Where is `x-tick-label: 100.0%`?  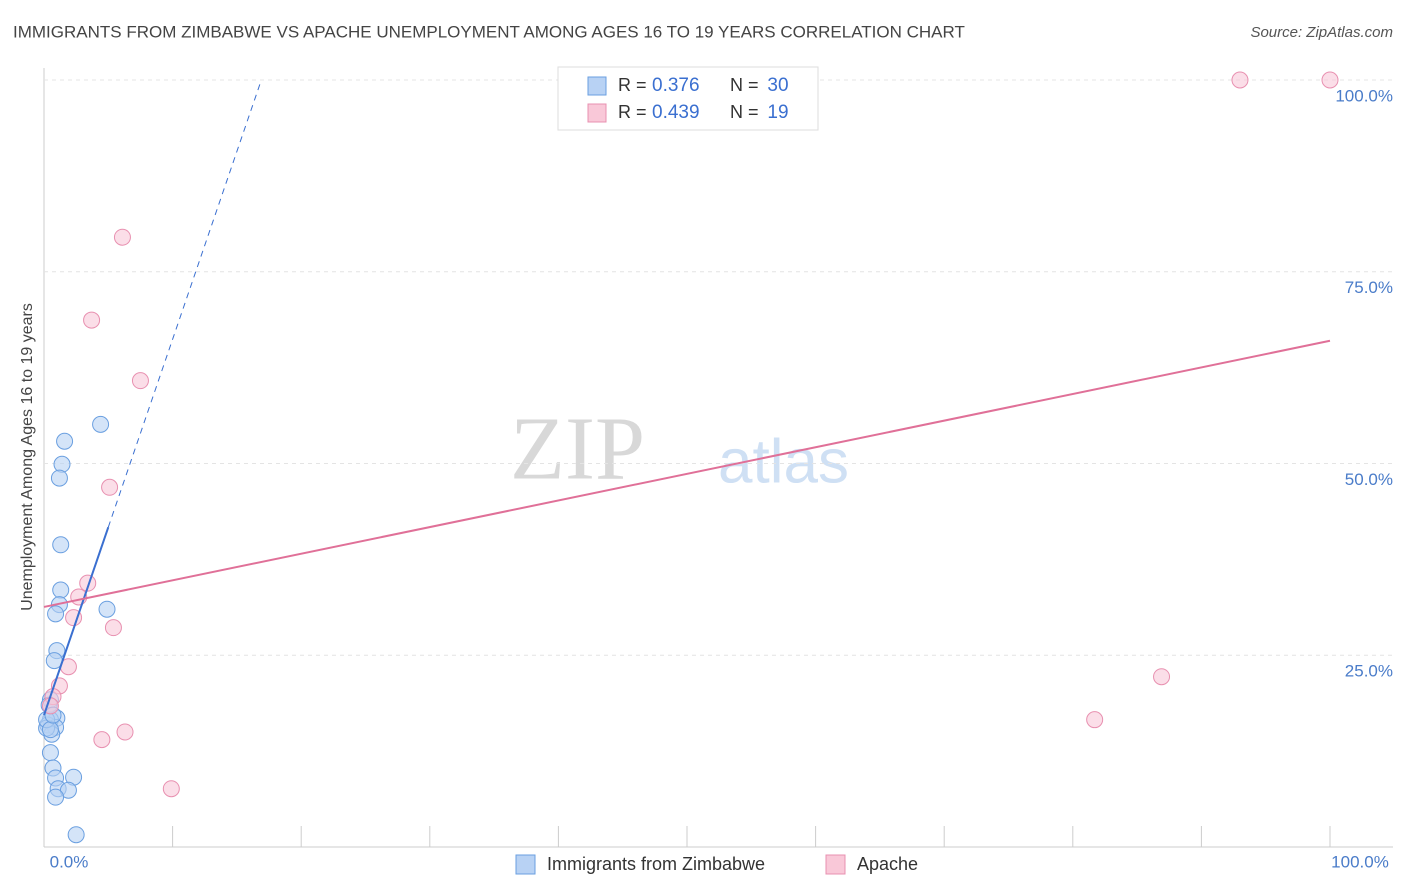
x-tick-label: 100.0% is located at coordinates (1360, 861).